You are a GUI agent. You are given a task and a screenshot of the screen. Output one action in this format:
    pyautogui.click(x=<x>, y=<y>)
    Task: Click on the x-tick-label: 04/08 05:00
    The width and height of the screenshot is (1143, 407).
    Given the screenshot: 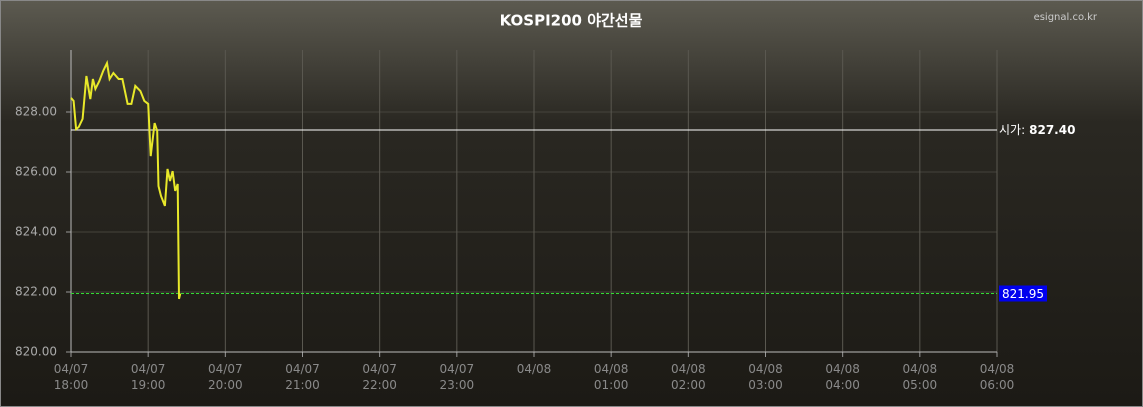 What is the action you would take?
    pyautogui.click(x=920, y=377)
    